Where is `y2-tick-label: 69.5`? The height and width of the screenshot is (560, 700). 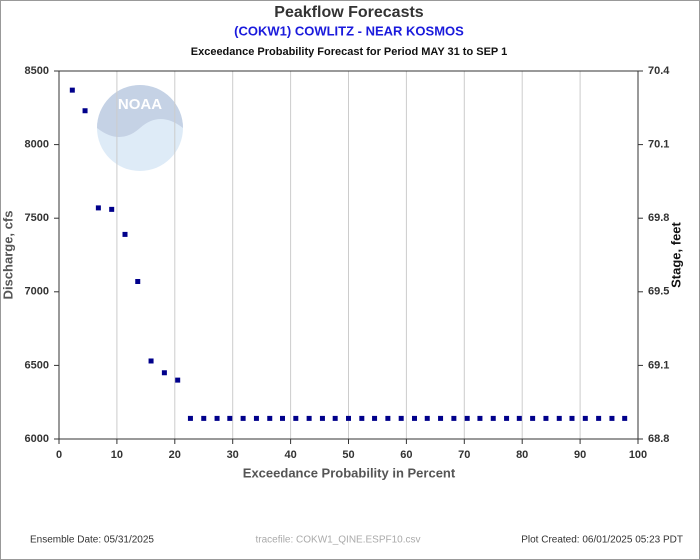
y2-tick-label: 69.5 is located at coordinates (658, 292).